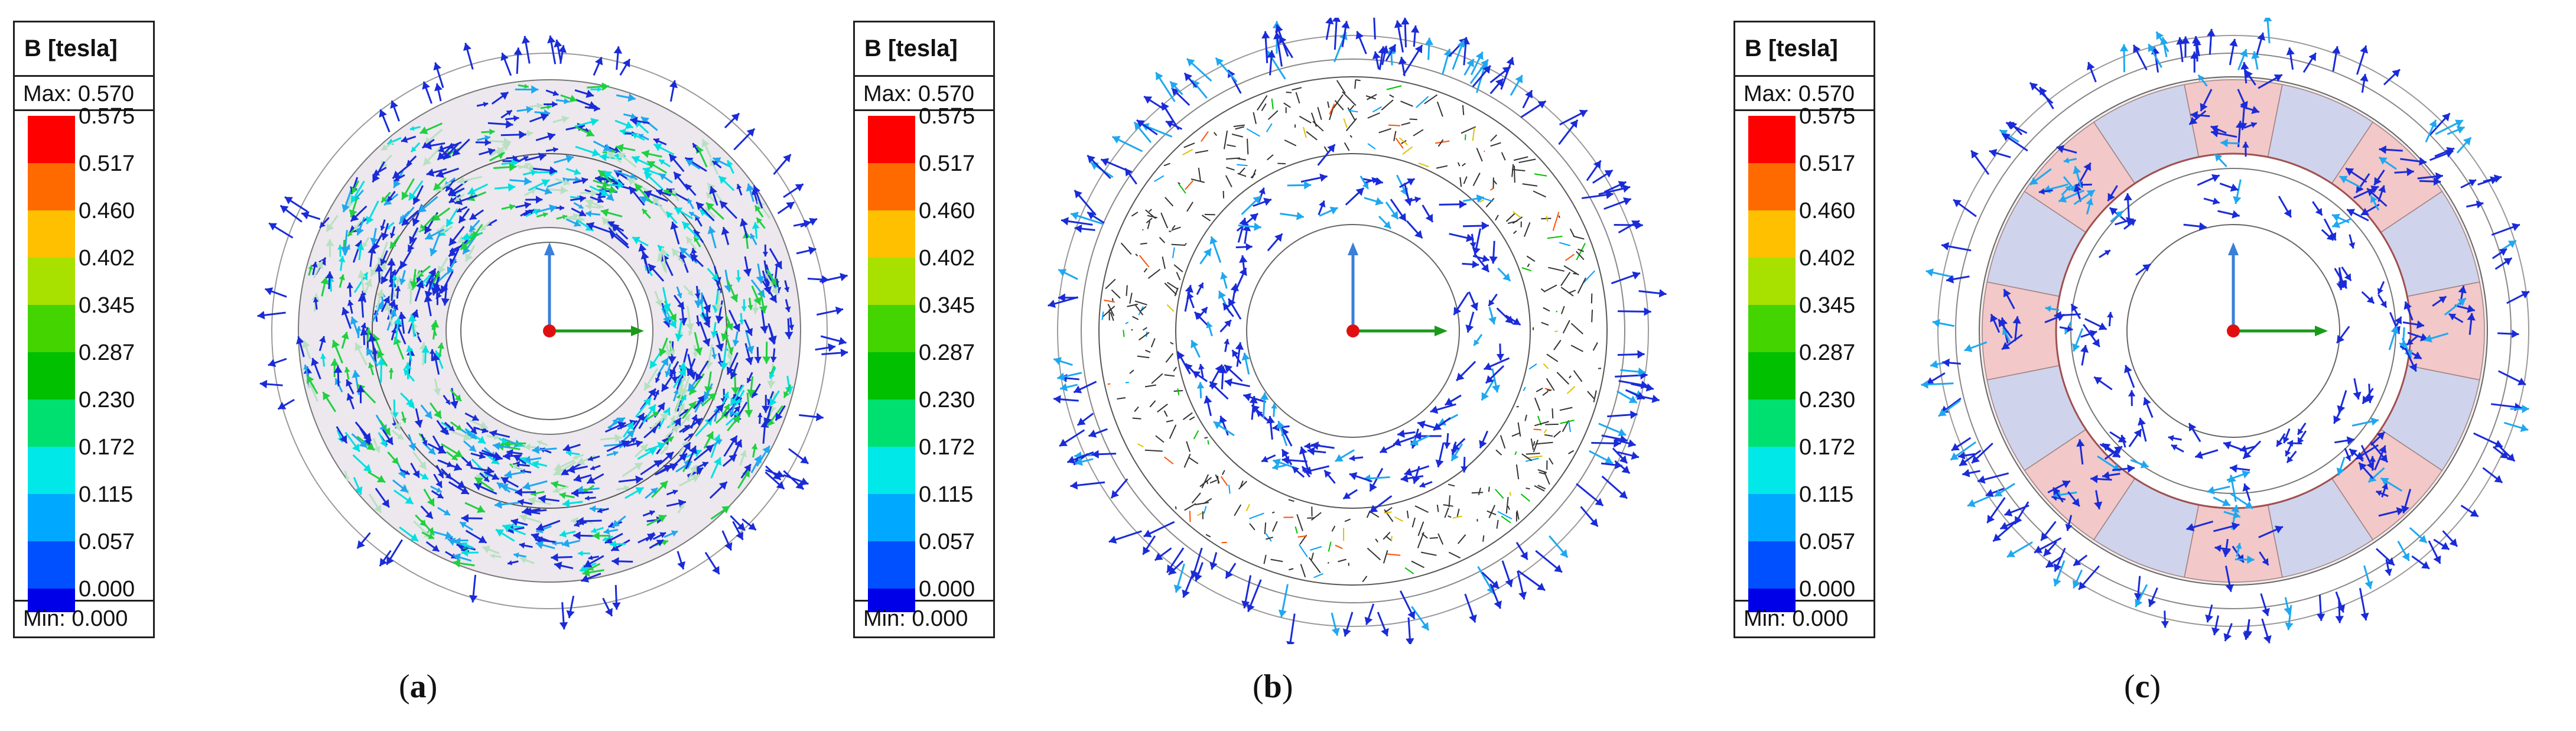 The image size is (2576, 731). Describe the element at coordinates (419, 686) in the screenshot. I see `sublabel-a: (a)` at that location.